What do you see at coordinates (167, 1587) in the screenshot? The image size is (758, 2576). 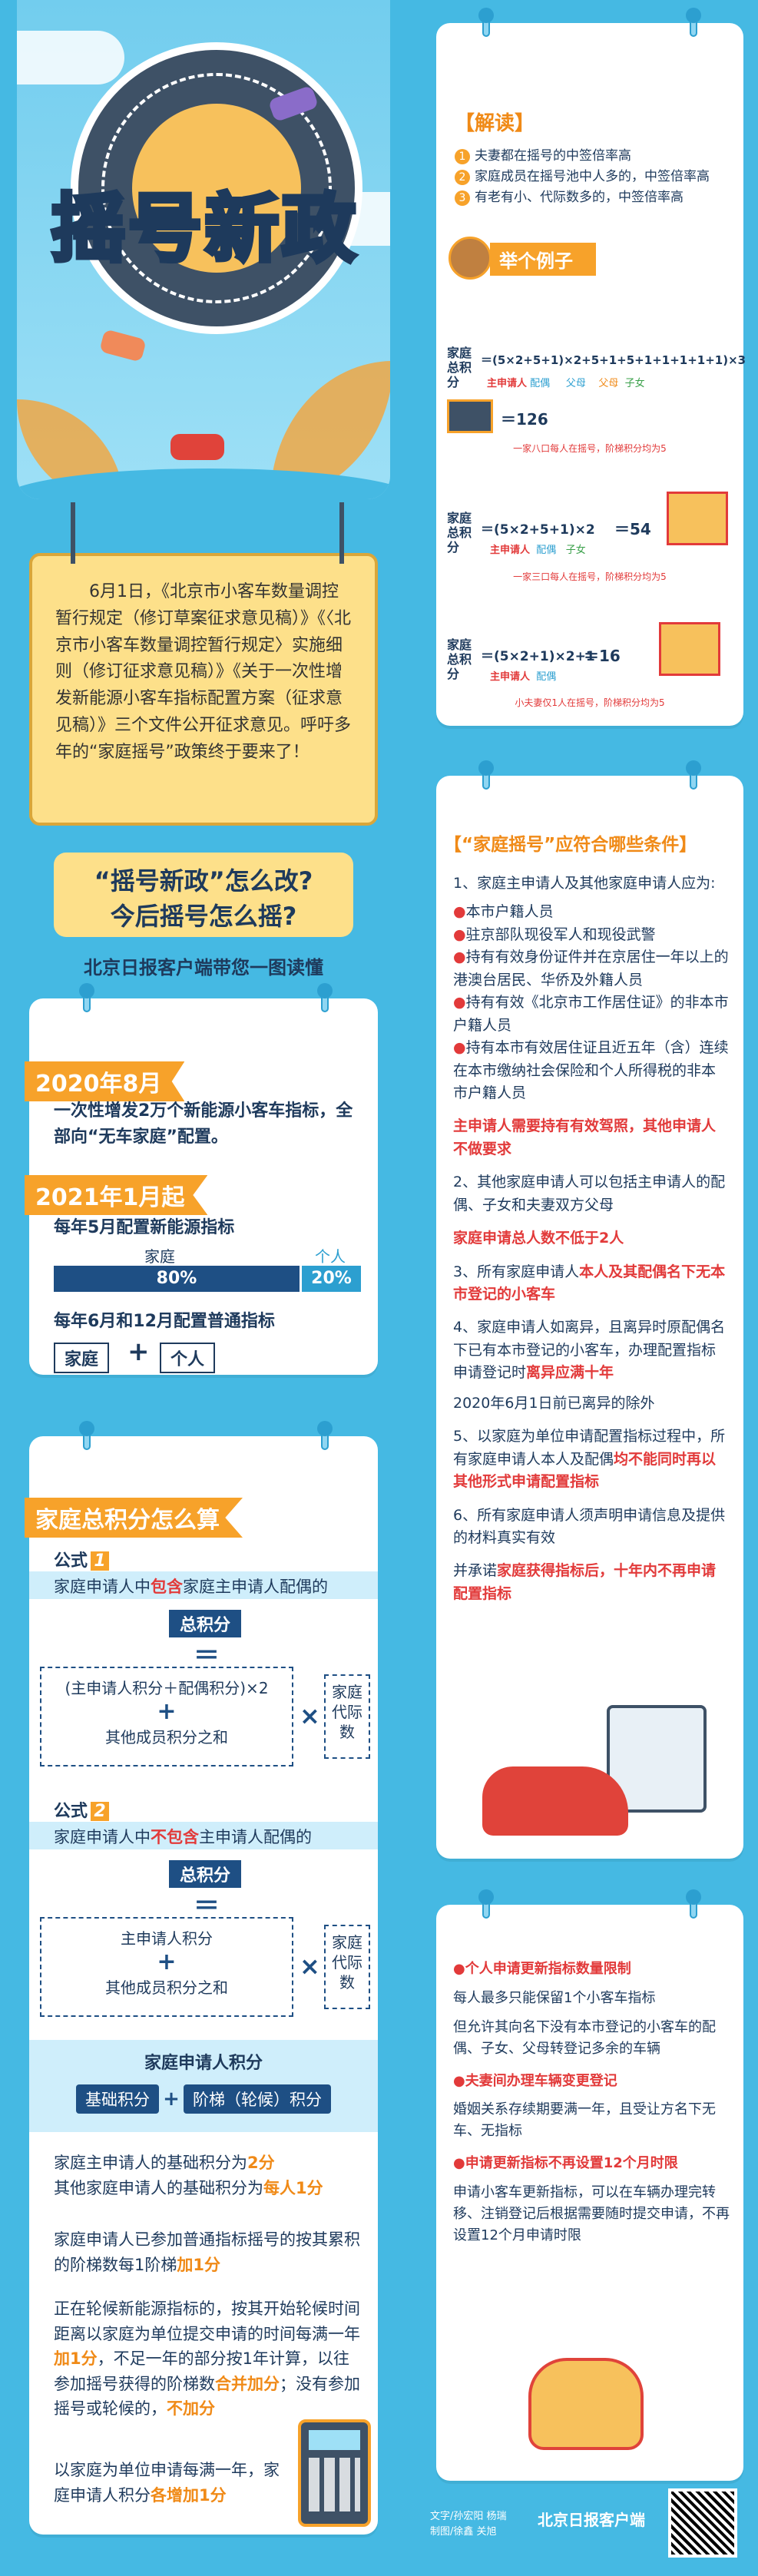 I see `desc-emphasis: 包含` at bounding box center [167, 1587].